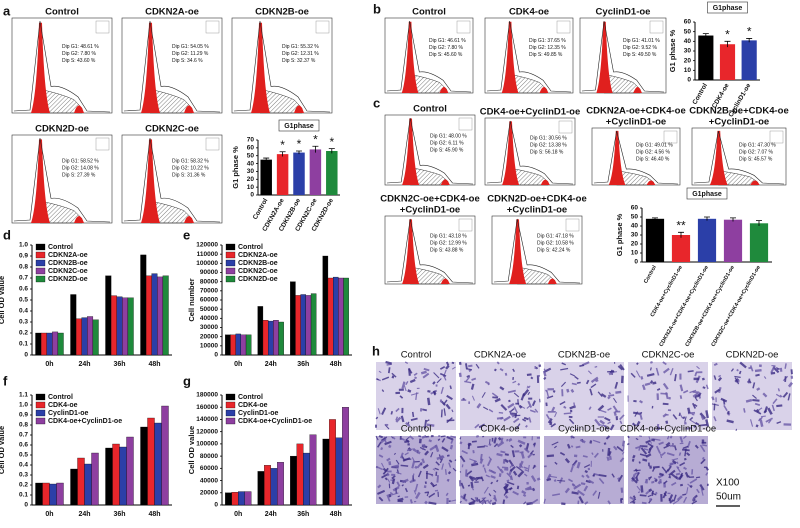  What do you see at coordinates (547, 48) in the screenshot?
I see `histogram-stat: Dip G2: 12.35 %` at bounding box center [547, 48].